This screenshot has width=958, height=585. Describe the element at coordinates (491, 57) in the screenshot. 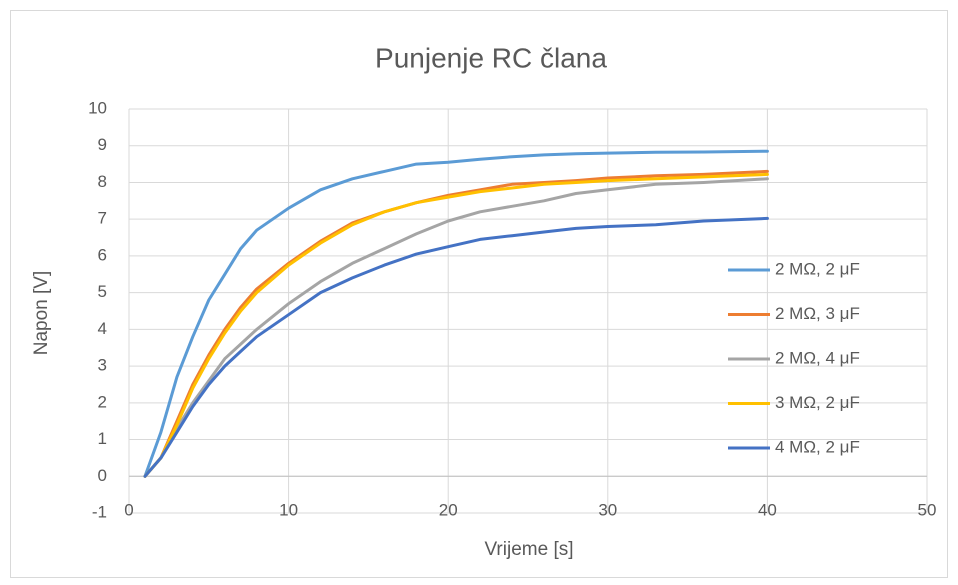

I see `chart-title: Punjenje RC člana` at that location.